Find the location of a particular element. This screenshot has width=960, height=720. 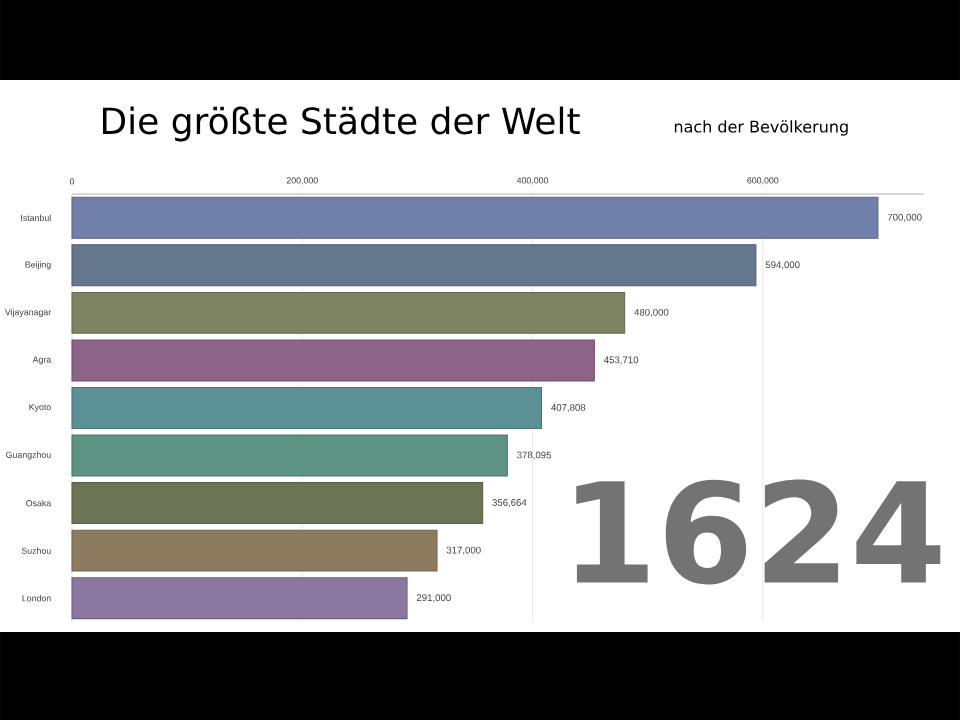

chart-title: Die größte Städte der Welt is located at coordinates (341, 124).